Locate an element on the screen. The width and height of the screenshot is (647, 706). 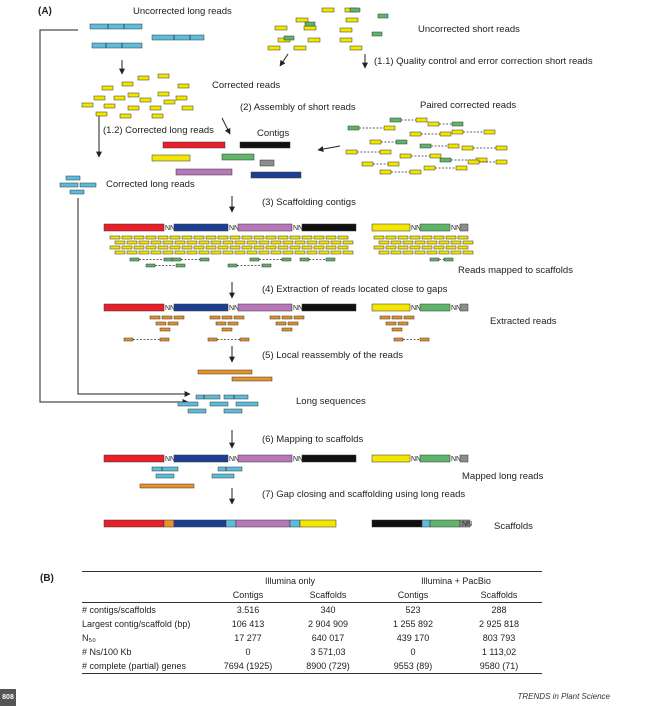
contigs-group is located at coordinates (226, 160).